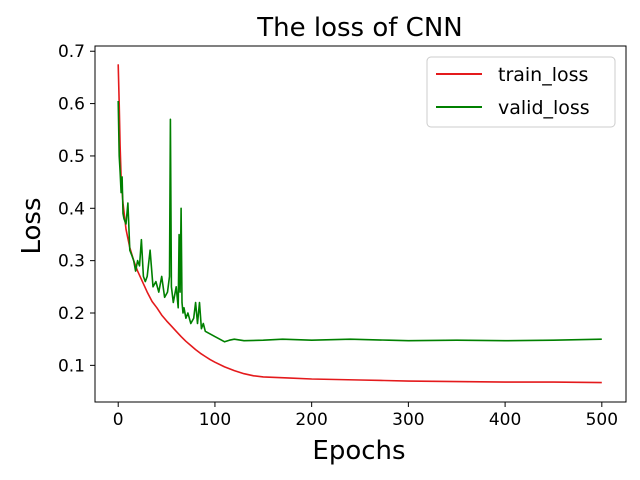 The image size is (640, 480). What do you see at coordinates (71, 157) in the screenshot?
I see `y-tick-label: 0.5` at bounding box center [71, 157].